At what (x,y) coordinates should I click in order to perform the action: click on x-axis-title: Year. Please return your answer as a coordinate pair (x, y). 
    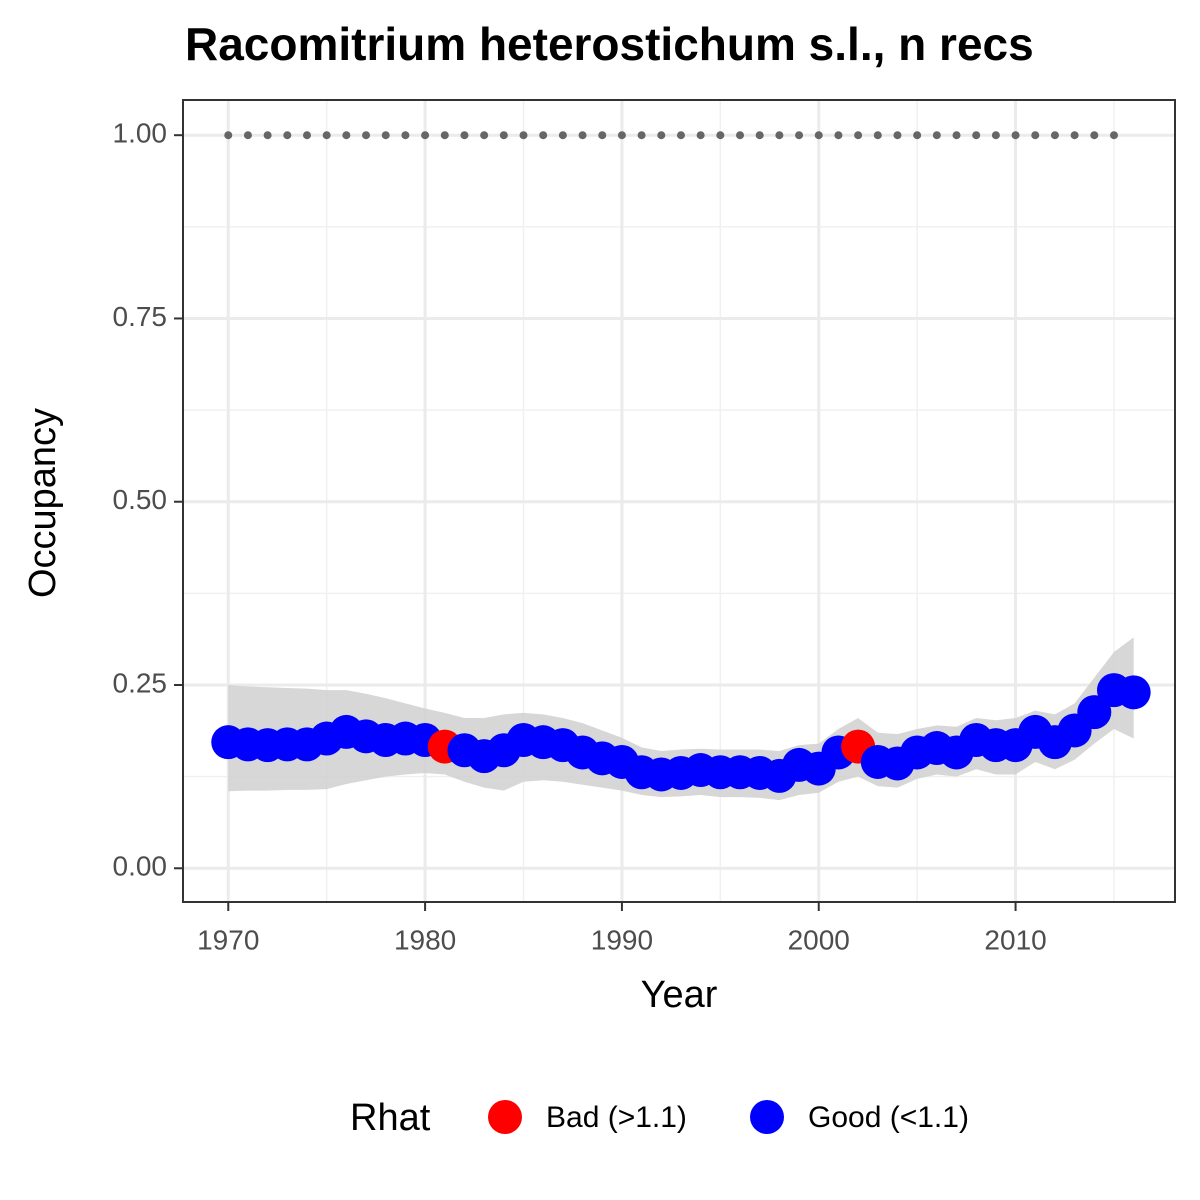
    Looking at the image, I should click on (679, 995).